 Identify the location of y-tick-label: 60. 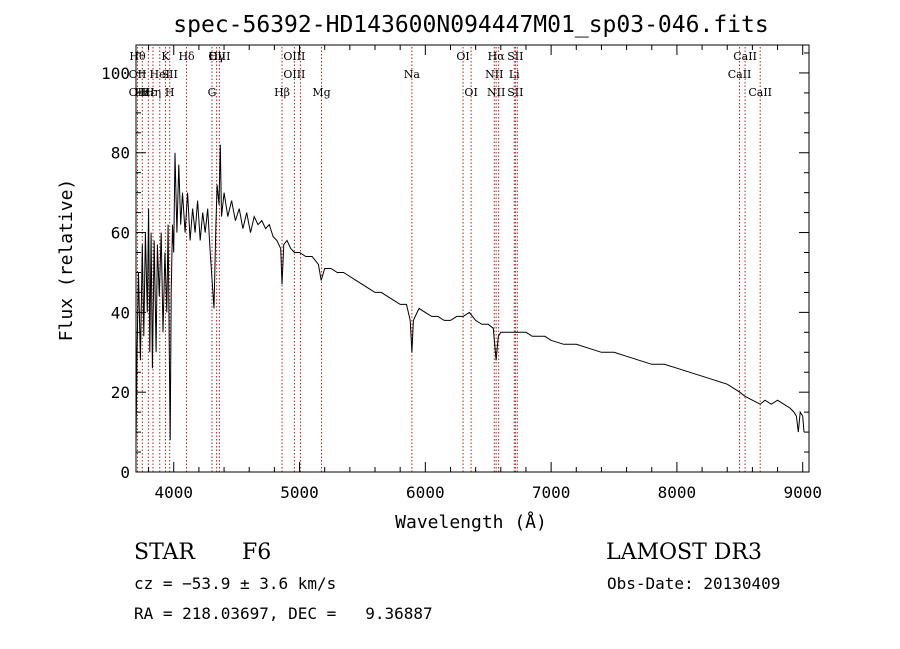
(120, 233).